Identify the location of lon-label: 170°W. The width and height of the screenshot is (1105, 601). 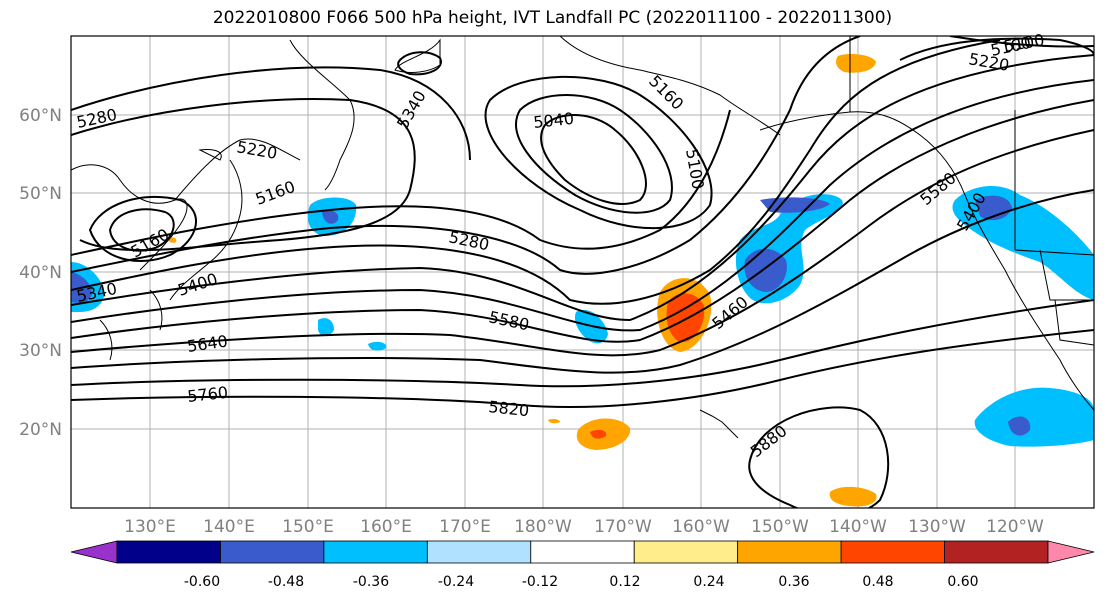
(623, 527).